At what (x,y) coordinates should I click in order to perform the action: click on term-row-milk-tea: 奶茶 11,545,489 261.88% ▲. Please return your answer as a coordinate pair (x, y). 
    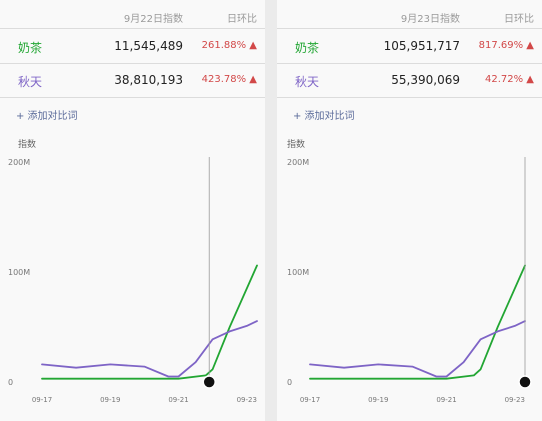
    Looking at the image, I should click on (132, 46).